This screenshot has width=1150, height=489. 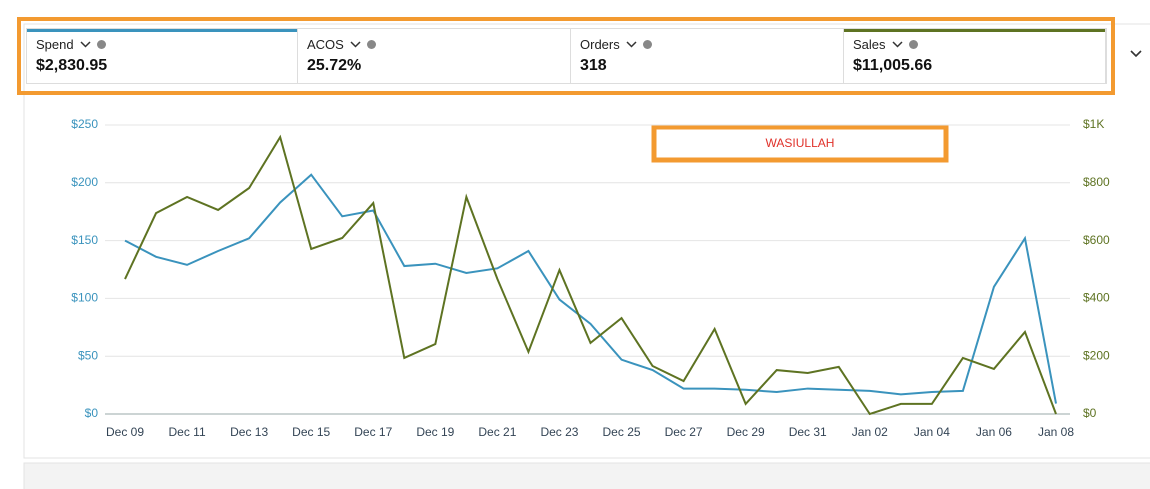 What do you see at coordinates (88, 355) in the screenshot?
I see `y-tick-label: $50` at bounding box center [88, 355].